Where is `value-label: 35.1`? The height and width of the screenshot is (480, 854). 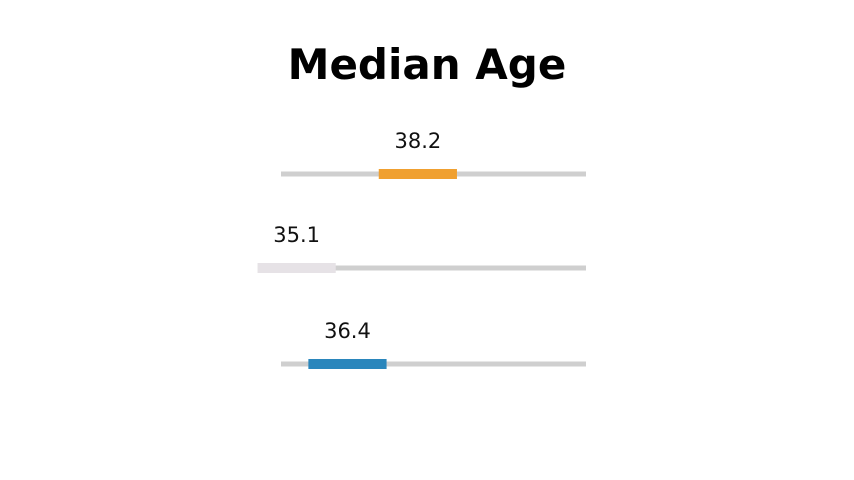
value-label: 35.1 is located at coordinates (296, 235).